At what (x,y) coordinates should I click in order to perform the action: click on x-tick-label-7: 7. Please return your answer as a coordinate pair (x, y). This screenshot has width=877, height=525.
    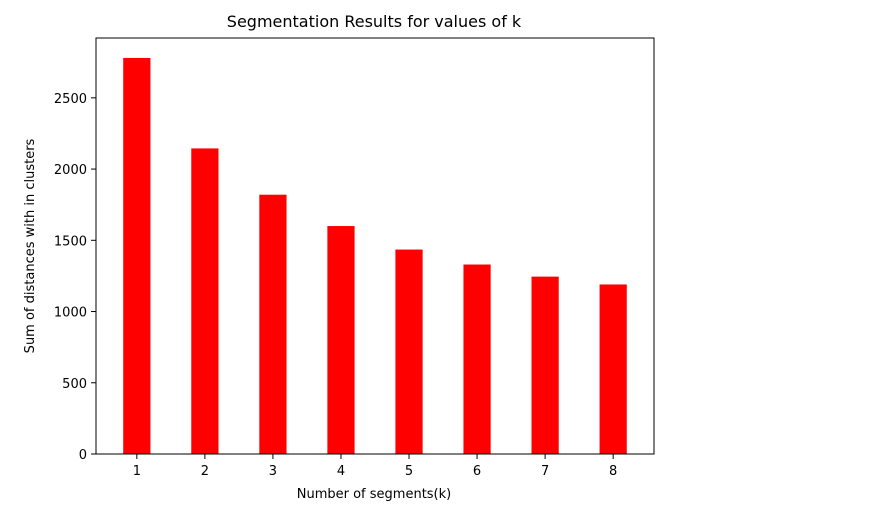
    Looking at the image, I should click on (545, 471).